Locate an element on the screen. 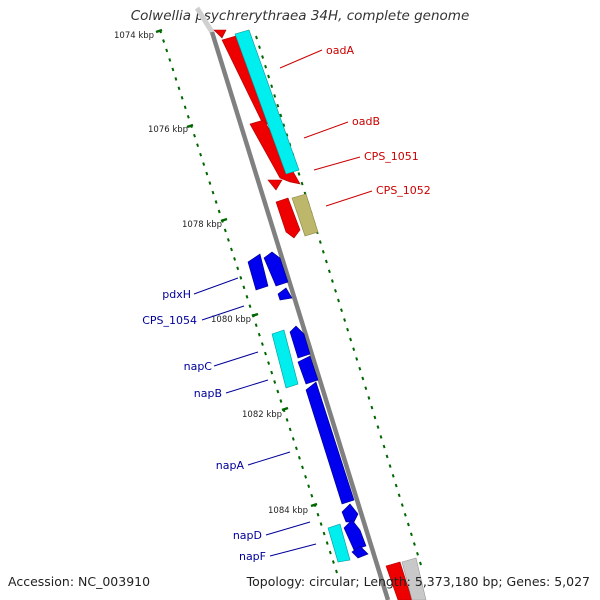 This screenshot has height=600, width=600. label-napC: napC is located at coordinates (198, 366).